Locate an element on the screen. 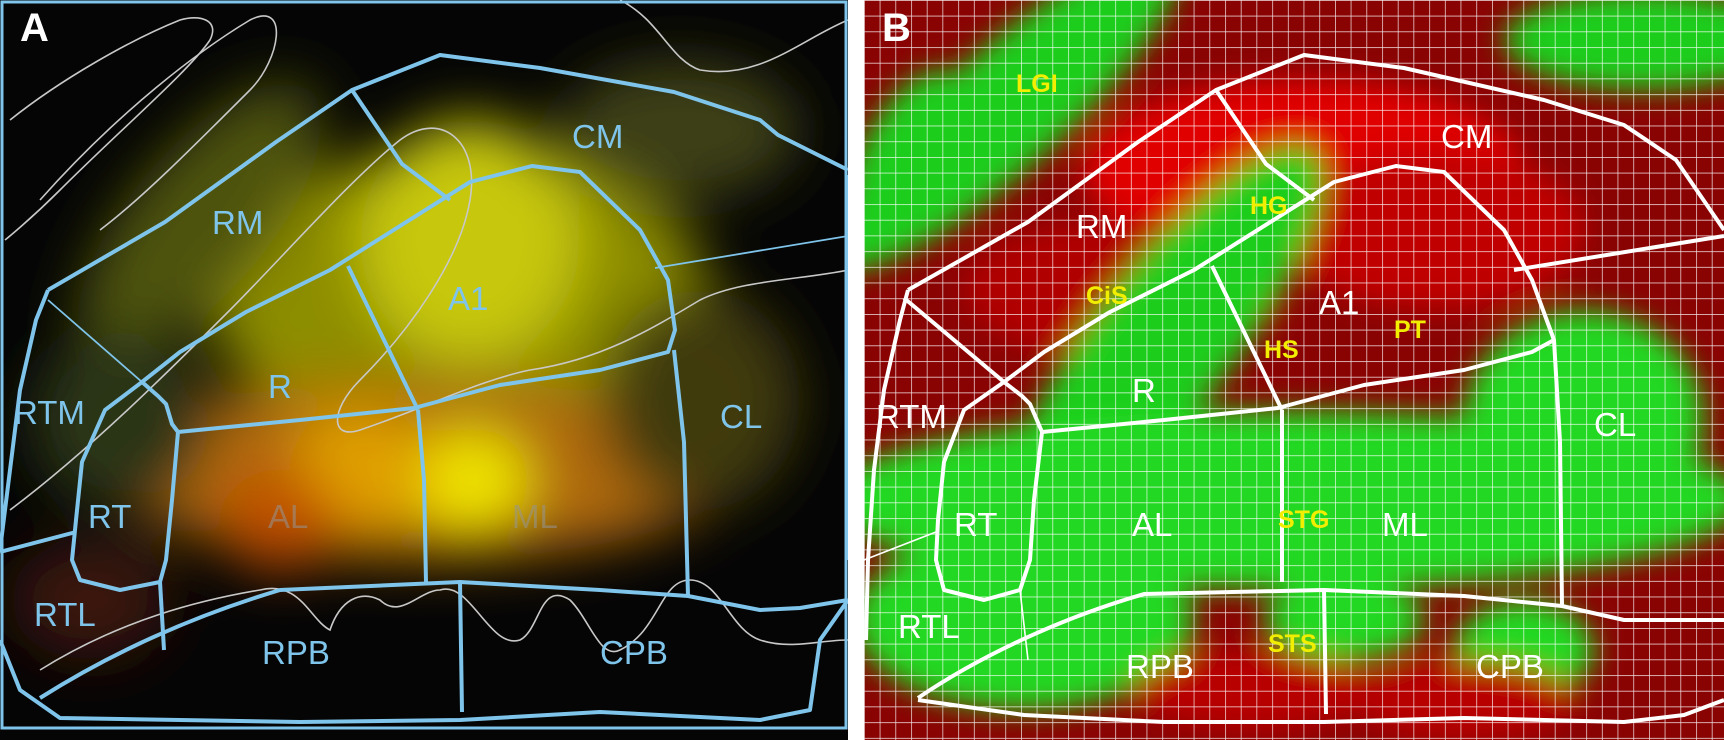 This screenshot has height=740, width=1724. landmark-hs: HS is located at coordinates (1281, 350).